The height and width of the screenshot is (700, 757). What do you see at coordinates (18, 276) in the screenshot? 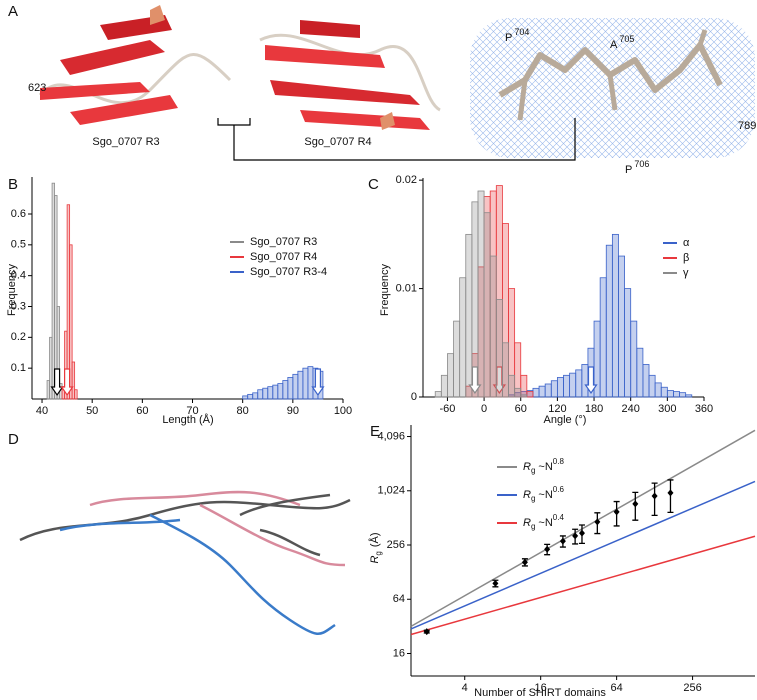
I see `y-tick-label: 0.4` at bounding box center [18, 276].